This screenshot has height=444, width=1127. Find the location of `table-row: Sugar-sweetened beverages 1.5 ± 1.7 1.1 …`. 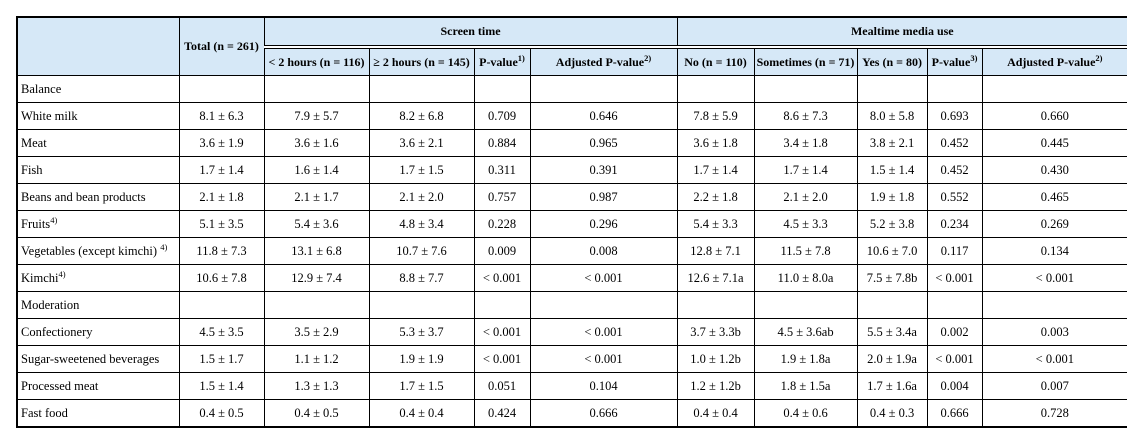

table-row: Sugar-sweetened beverages 1.5 ± 1.7 1.1 … is located at coordinates (571, 359).